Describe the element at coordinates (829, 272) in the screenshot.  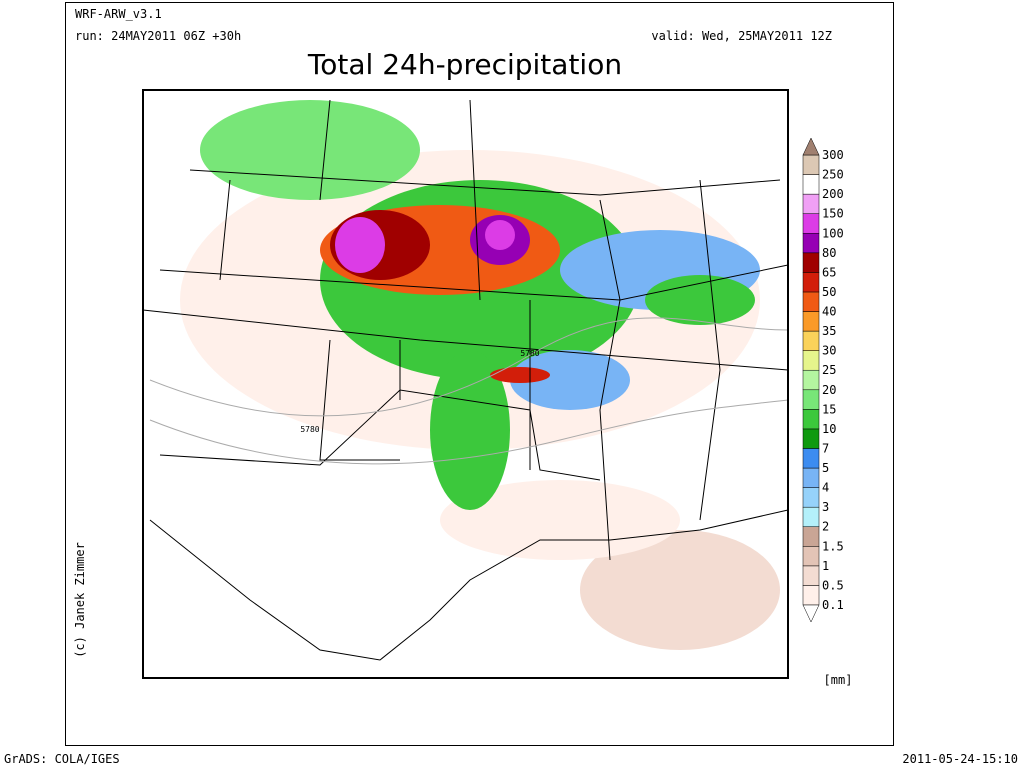
I see `legend-label: 65` at that location.